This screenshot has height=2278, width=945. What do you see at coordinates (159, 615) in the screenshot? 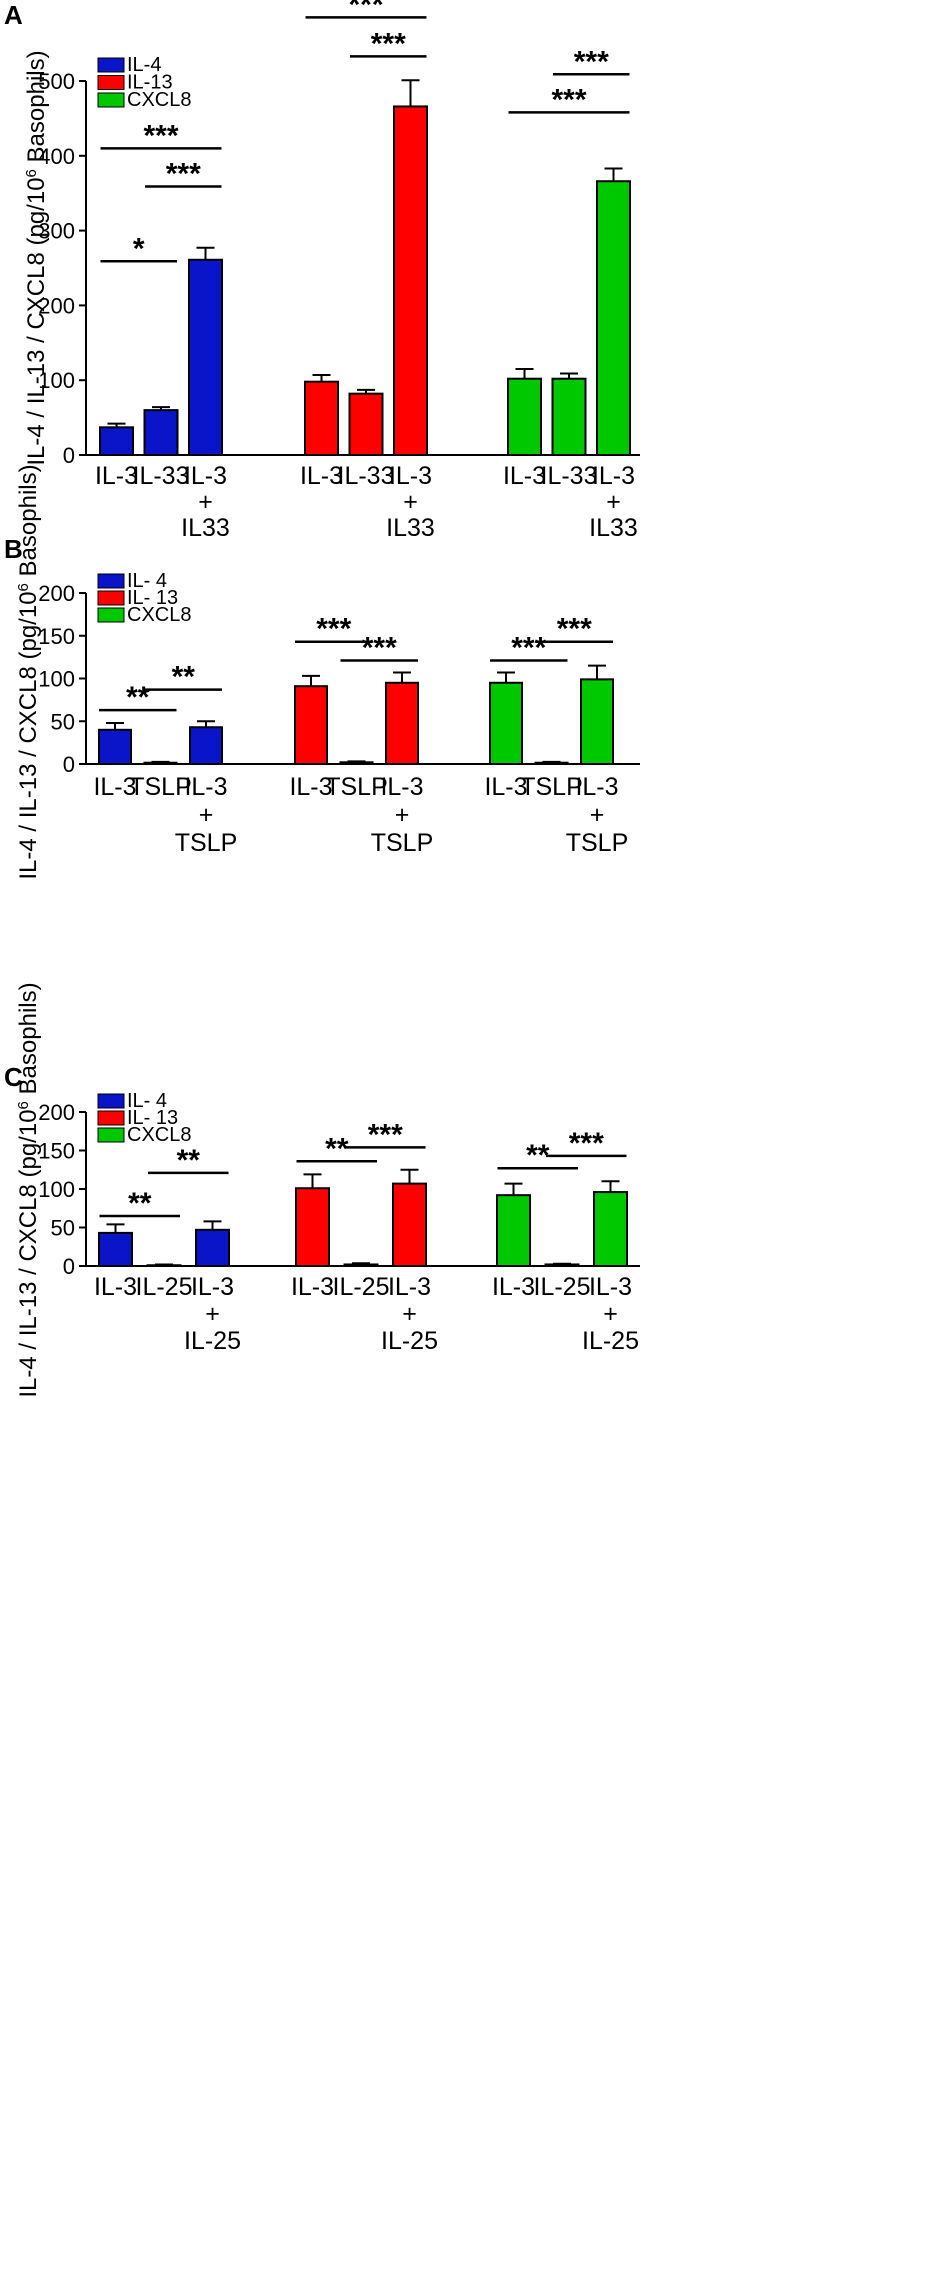
I see `legend-label: CXCL8` at bounding box center [159, 615].